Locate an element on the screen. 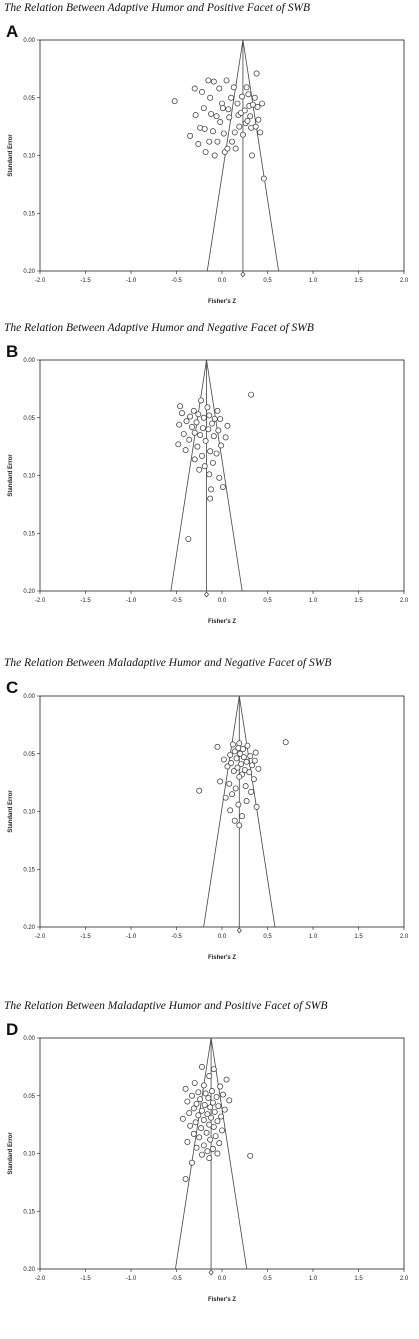 The image size is (419, 1339). panel-c-letter: C is located at coordinates (12, 687).